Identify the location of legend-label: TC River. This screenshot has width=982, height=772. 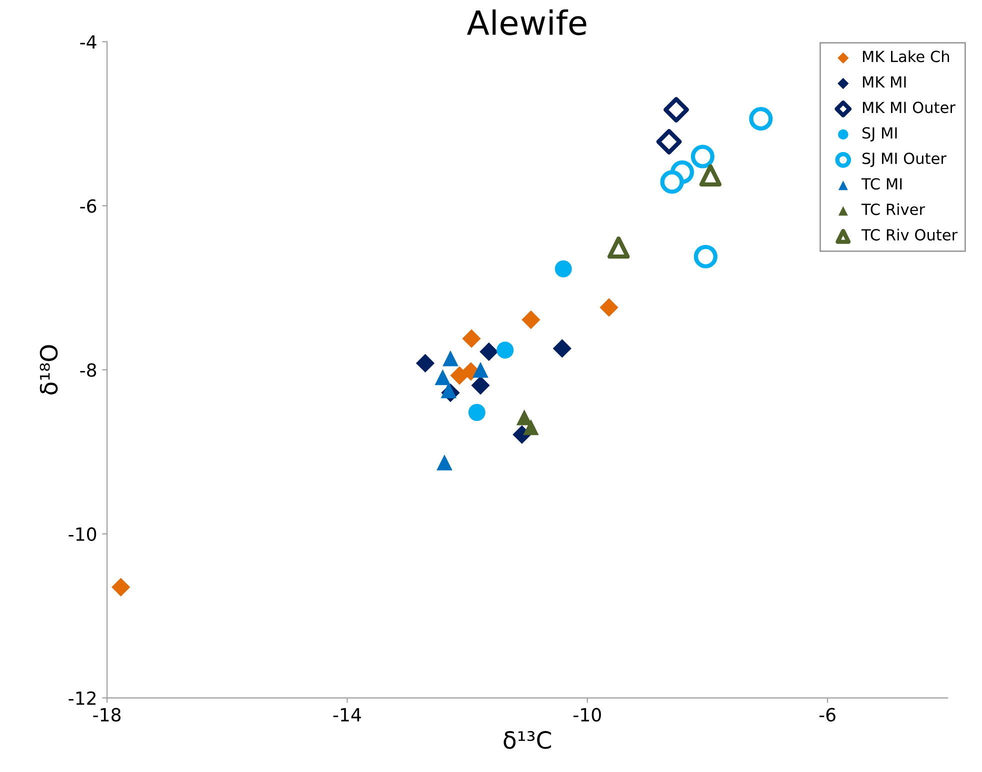
(893, 209).